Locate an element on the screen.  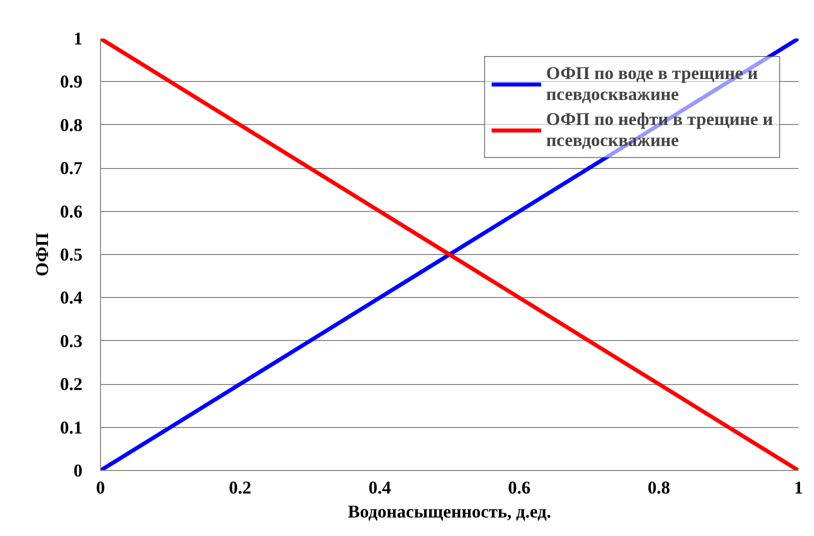
y-tick-label: 0.1 is located at coordinates (71, 427).